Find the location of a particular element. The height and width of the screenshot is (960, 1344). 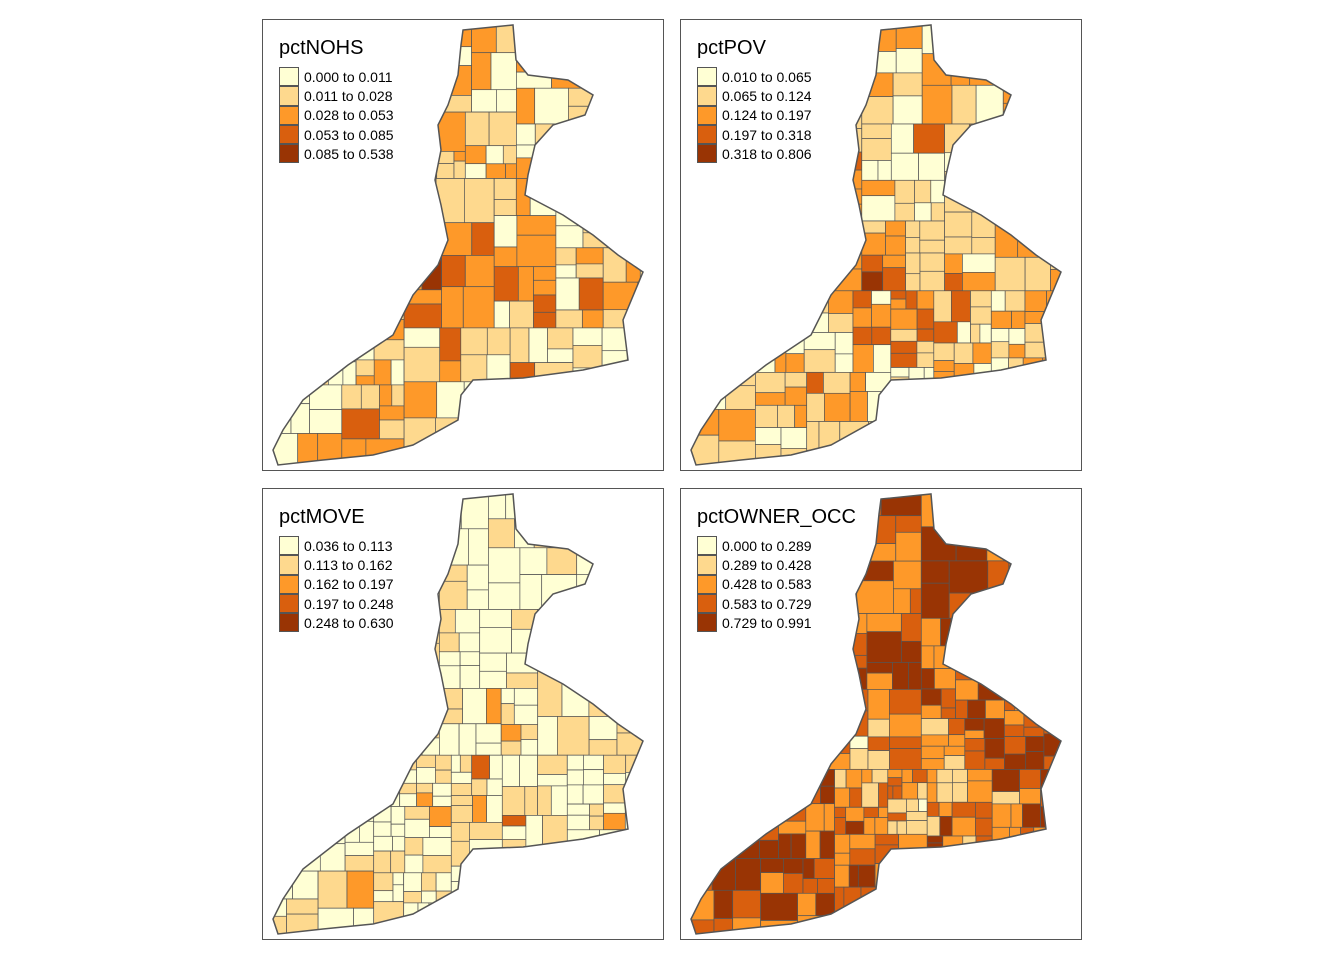

legend-item: 0.729 to 0.991 is located at coordinates (776, 623).